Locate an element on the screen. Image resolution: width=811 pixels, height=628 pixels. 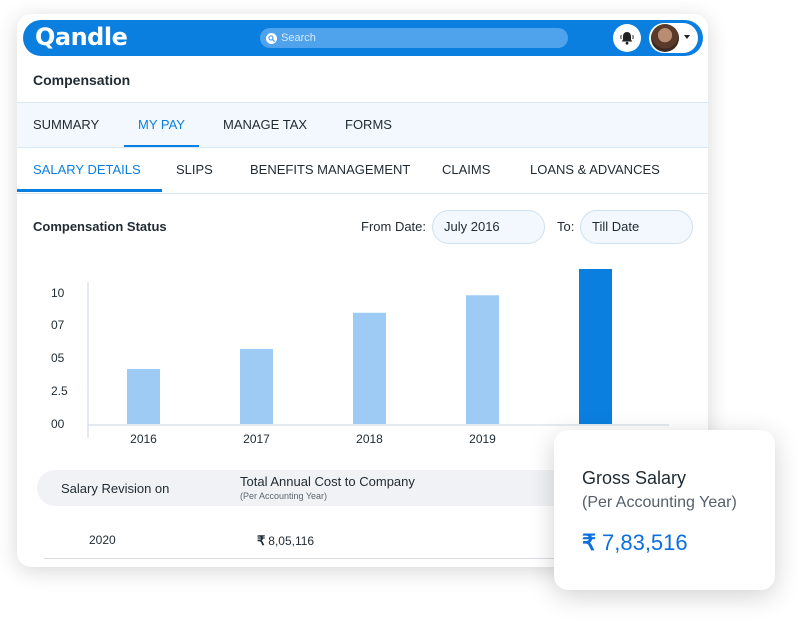
gross-salary-subtitle: (Per Accounting Year) is located at coordinates (659, 502).